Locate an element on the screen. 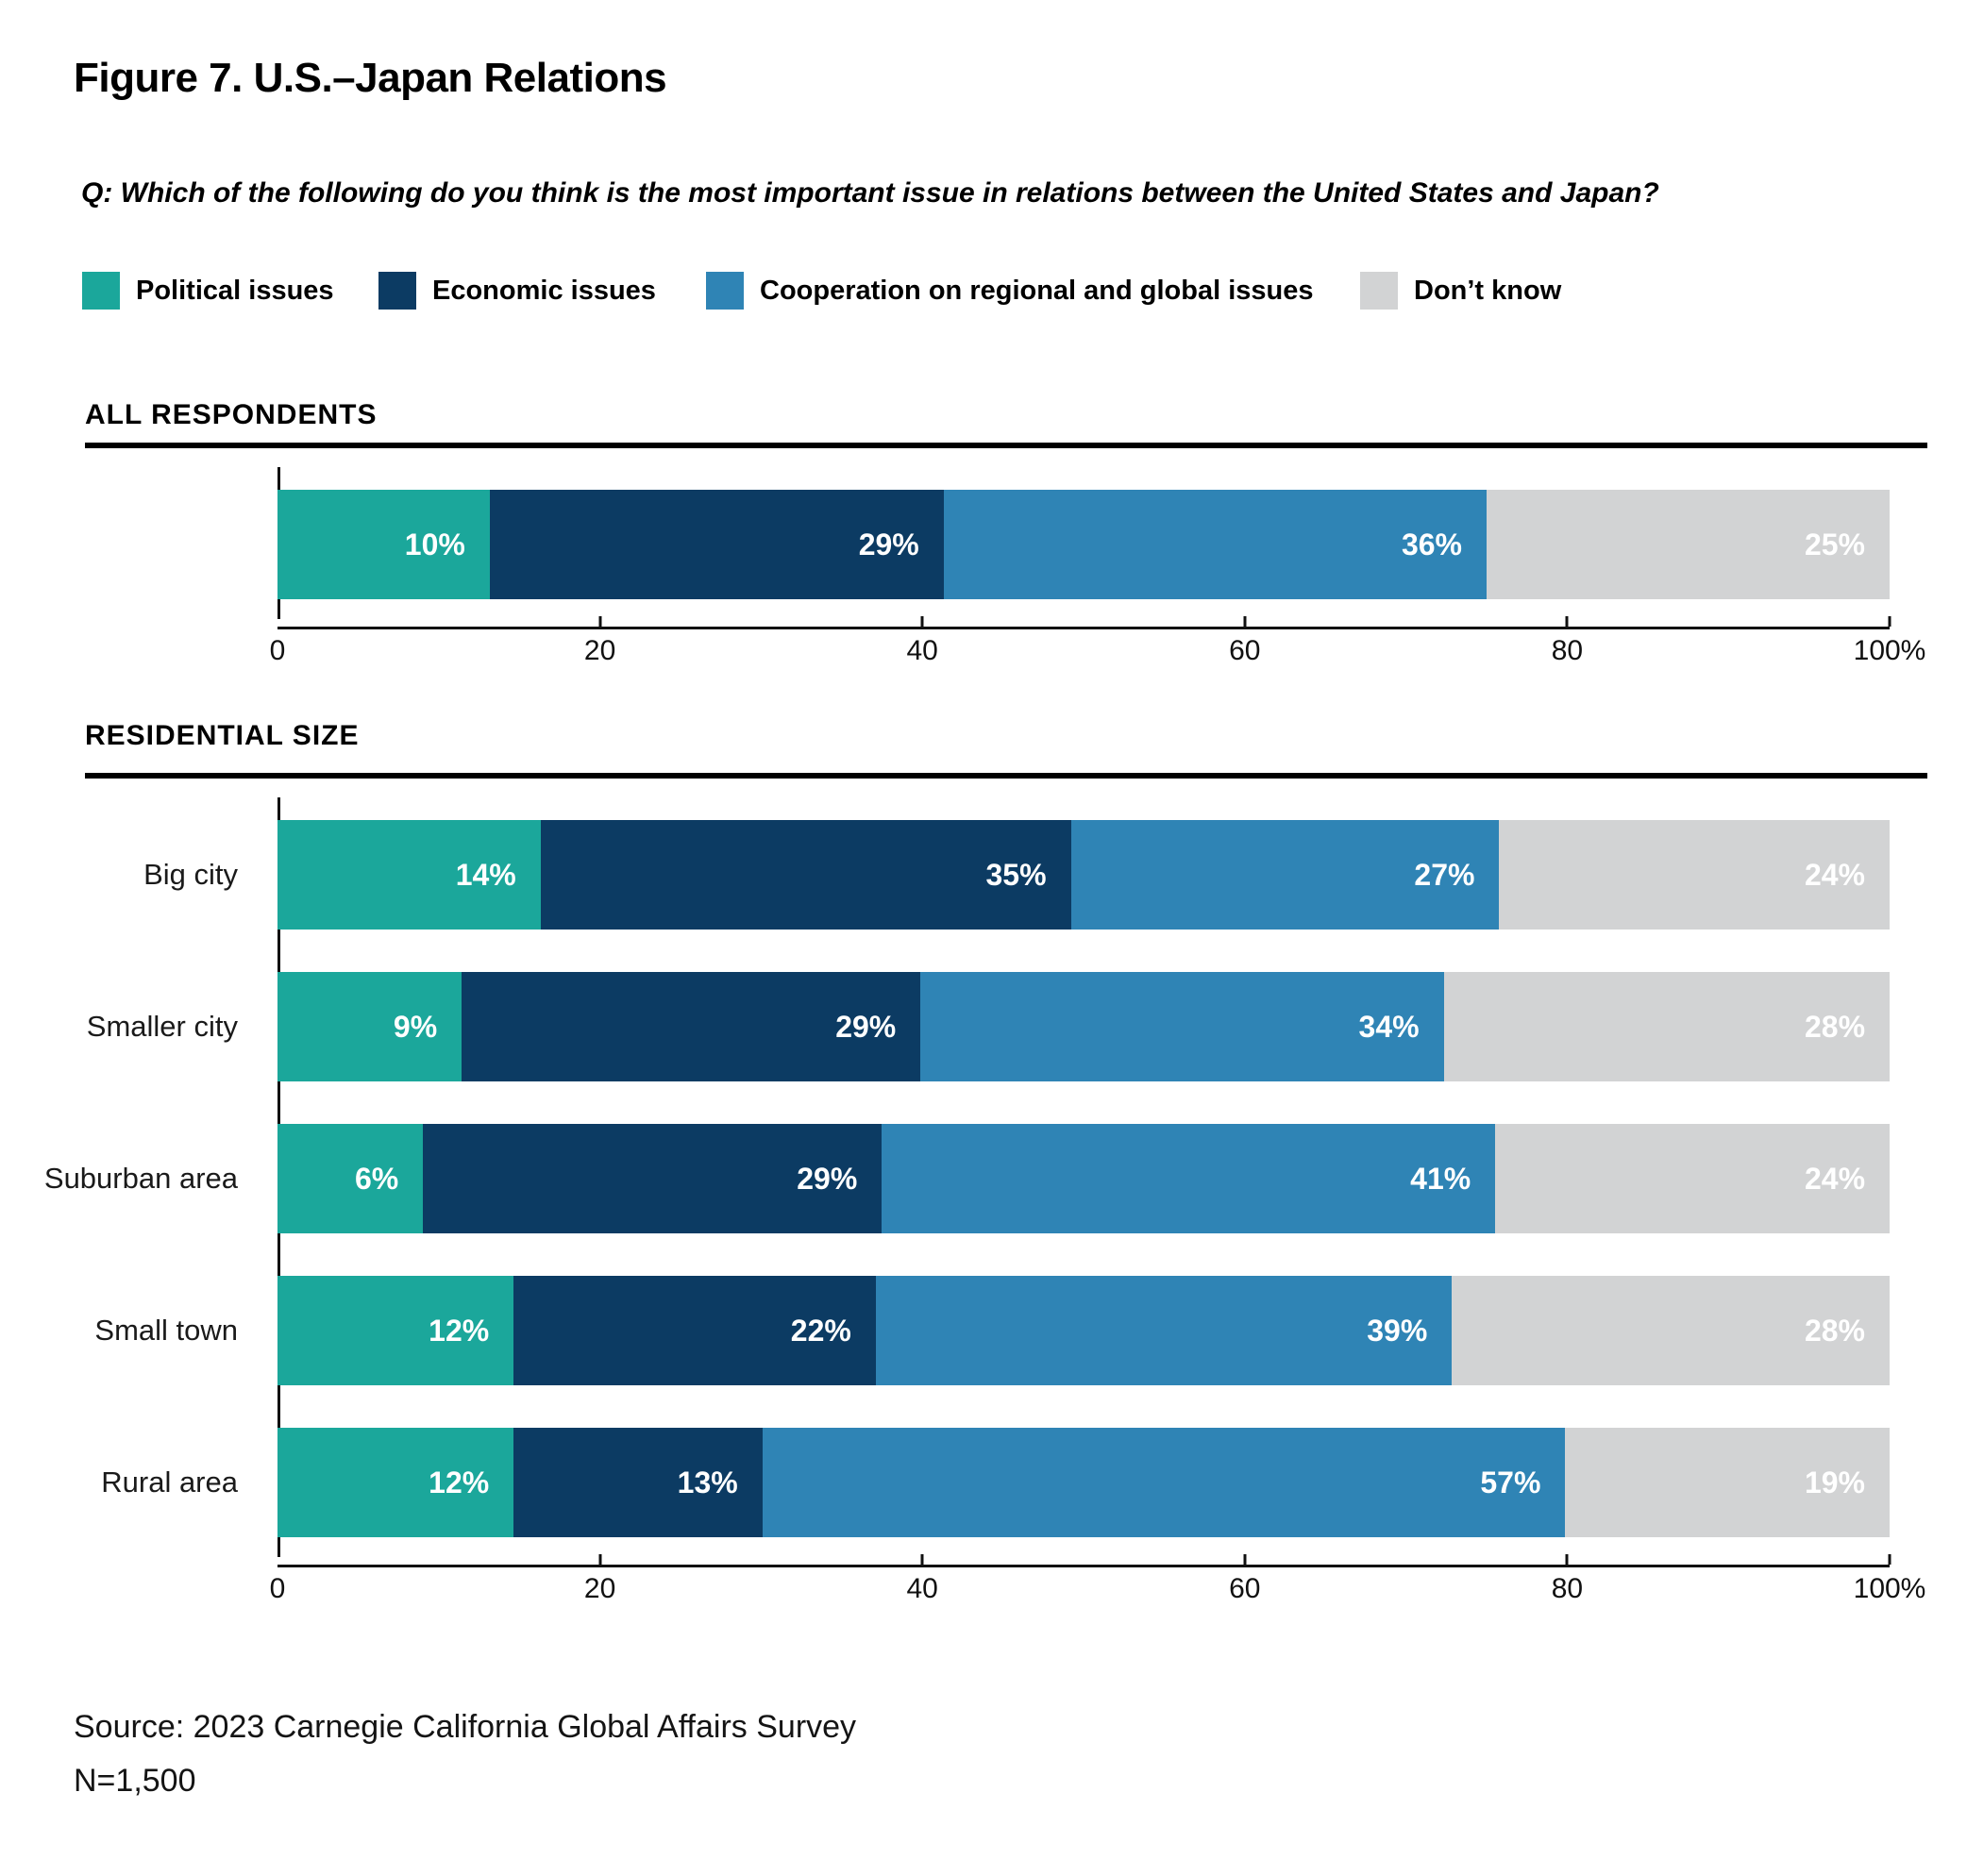 The width and height of the screenshot is (1967, 1876). bar-segment: 25% is located at coordinates (1688, 544).